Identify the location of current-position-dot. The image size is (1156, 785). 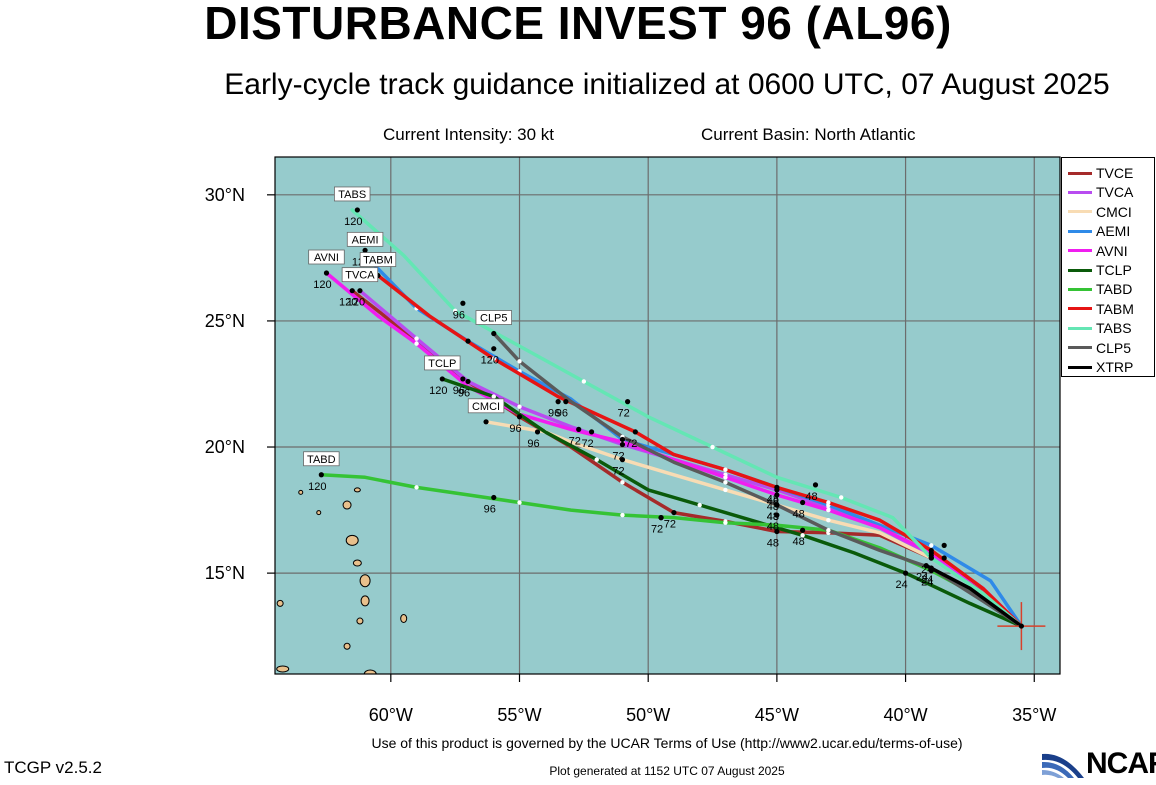
(1021, 626).